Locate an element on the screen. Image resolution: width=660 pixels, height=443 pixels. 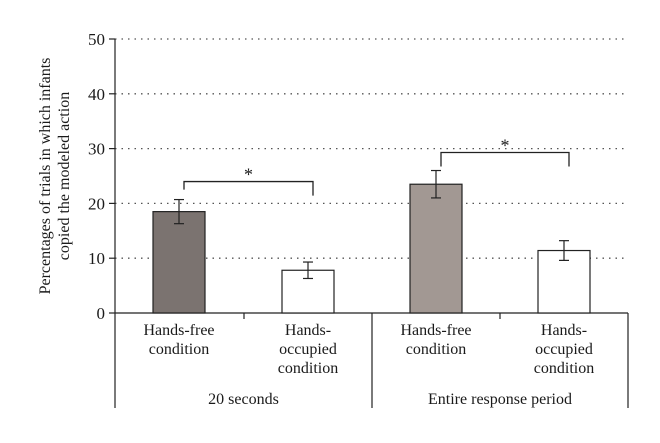
significance-star-0: * is located at coordinates (248, 175).